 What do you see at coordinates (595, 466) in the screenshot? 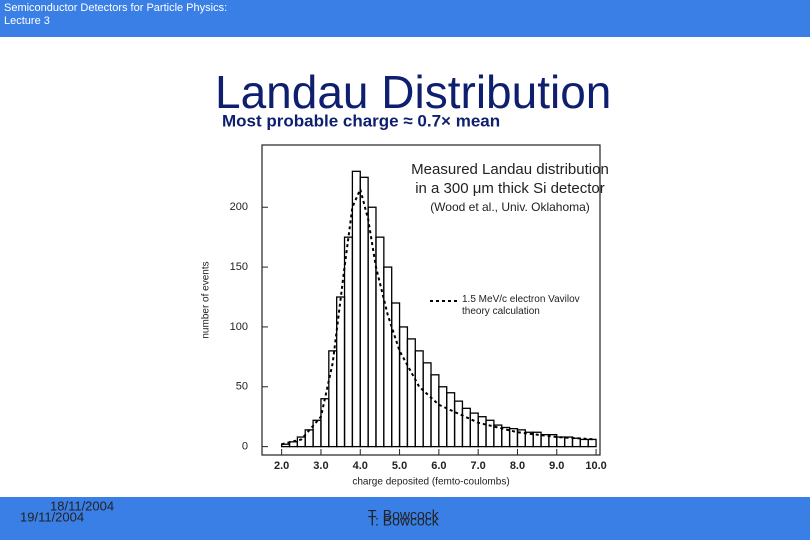
I see `x-tick-label: 10.0` at bounding box center [595, 466].